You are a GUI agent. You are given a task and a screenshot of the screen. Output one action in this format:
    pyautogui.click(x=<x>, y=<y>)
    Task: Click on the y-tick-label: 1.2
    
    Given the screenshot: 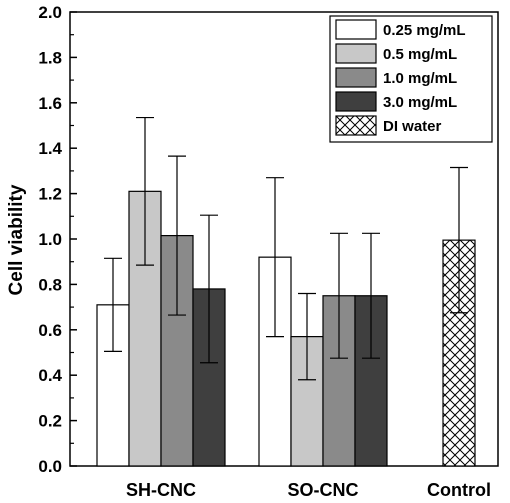 What is the action you would take?
    pyautogui.click(x=50, y=194)
    